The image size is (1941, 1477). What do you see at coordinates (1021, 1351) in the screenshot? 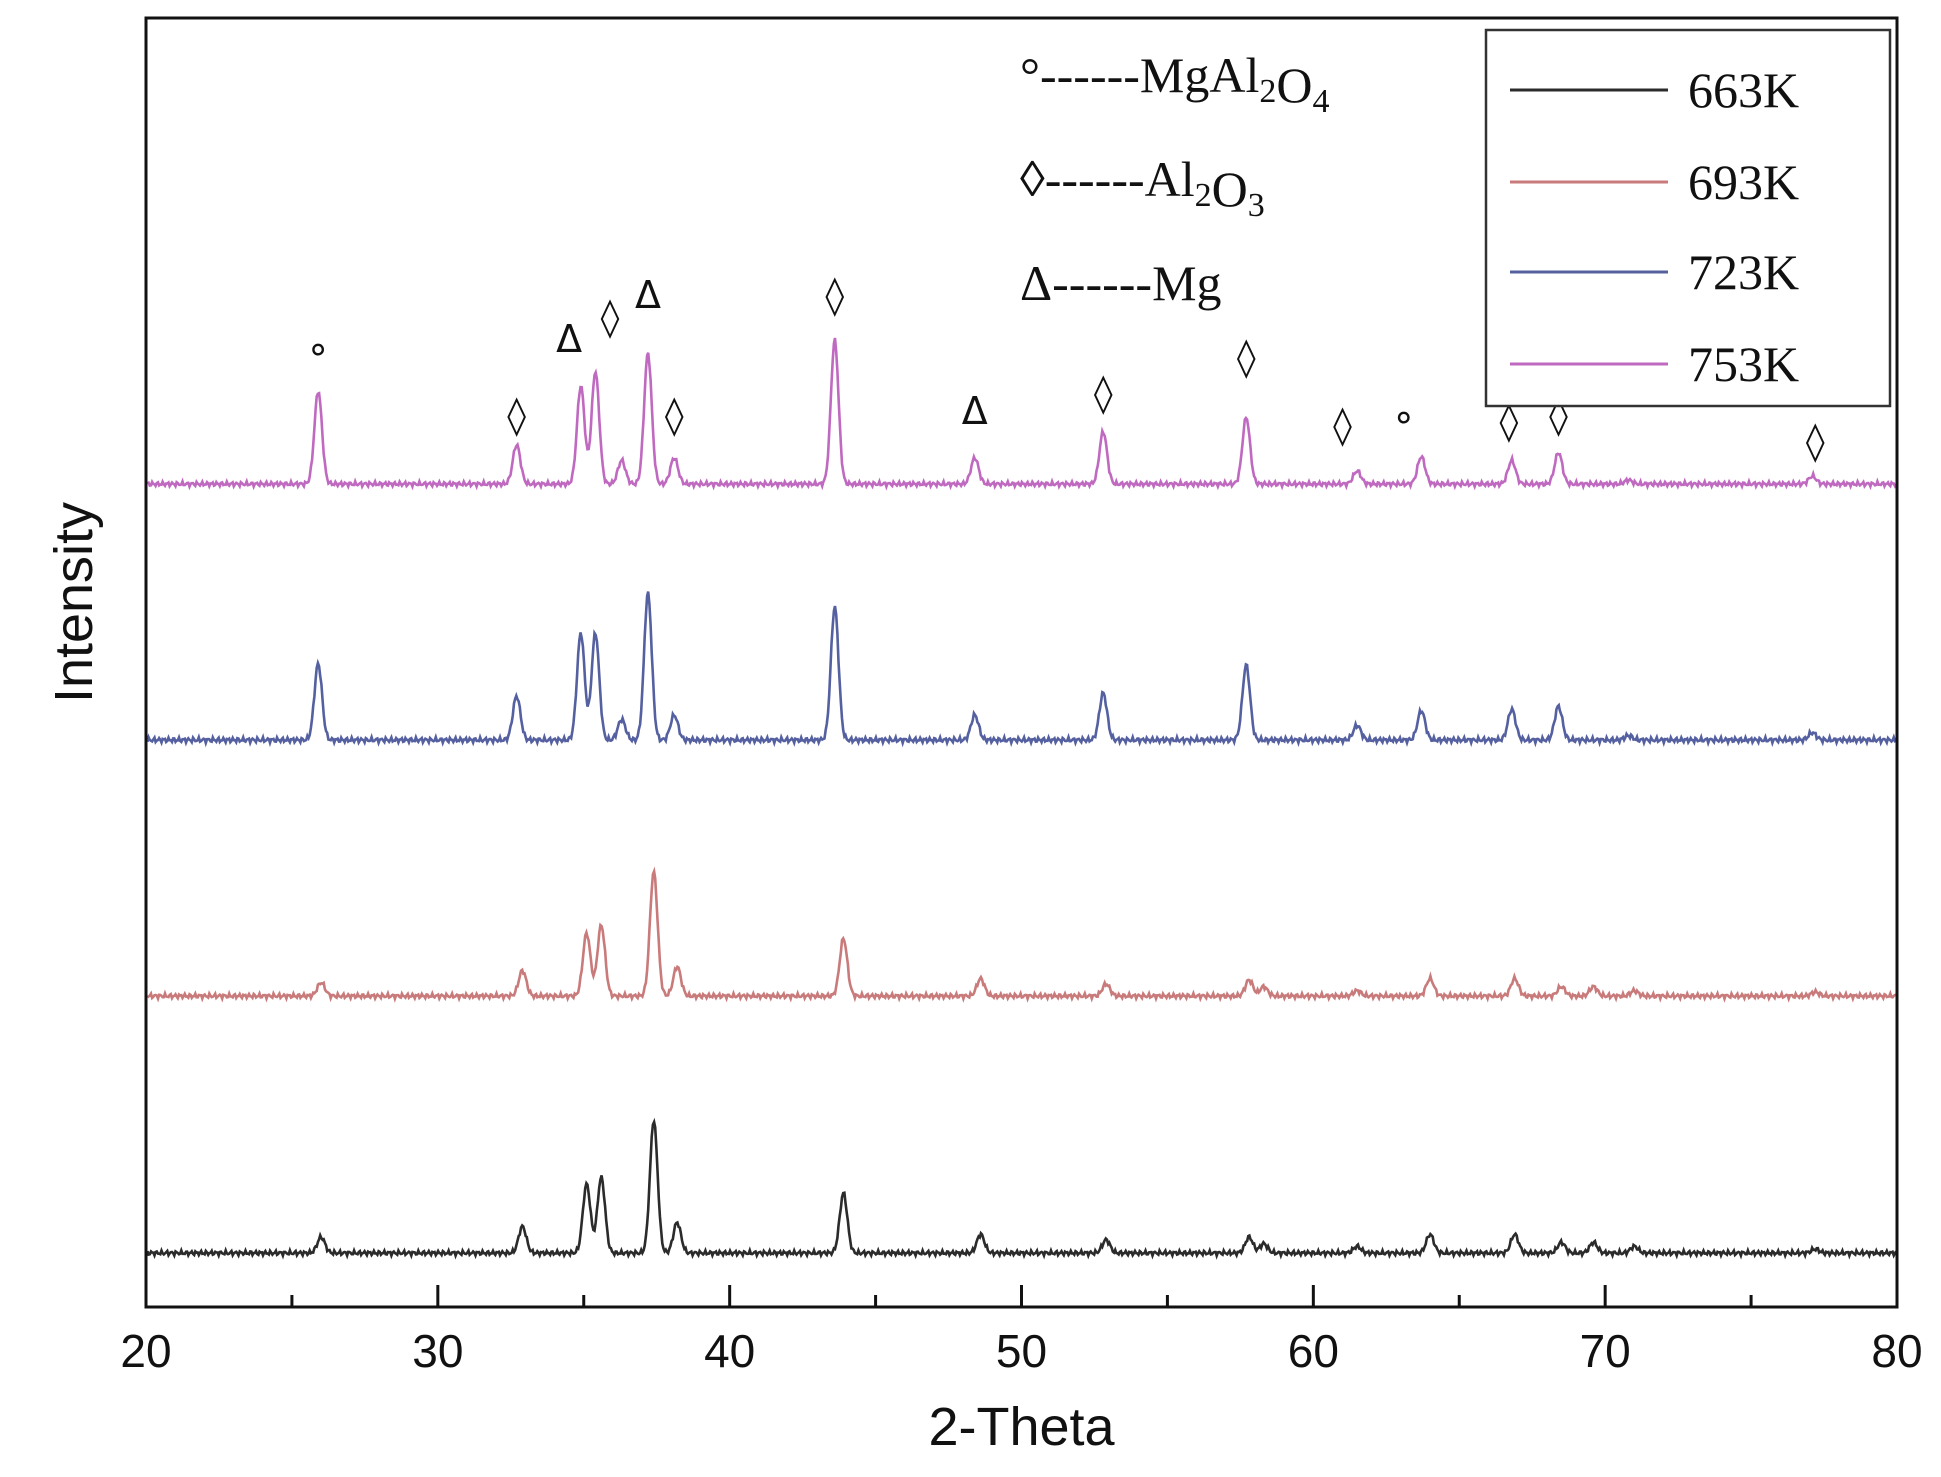
I see `x-tick-label: 50` at bounding box center [1021, 1351].